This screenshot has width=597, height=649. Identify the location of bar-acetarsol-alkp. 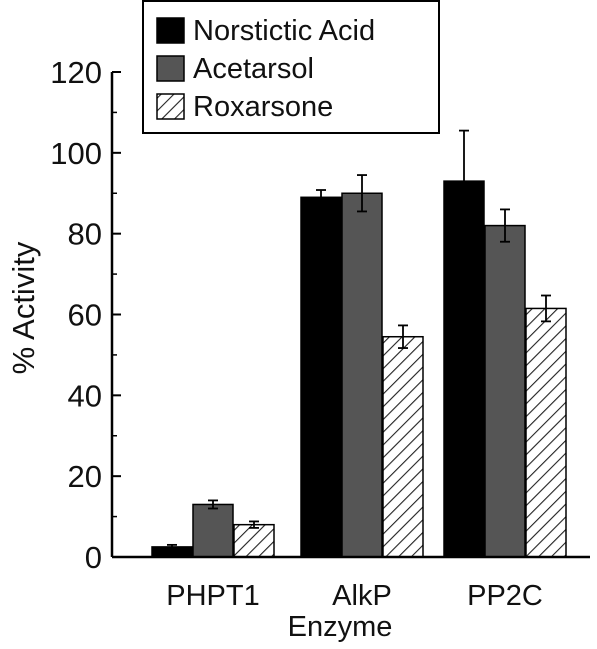
(362, 375).